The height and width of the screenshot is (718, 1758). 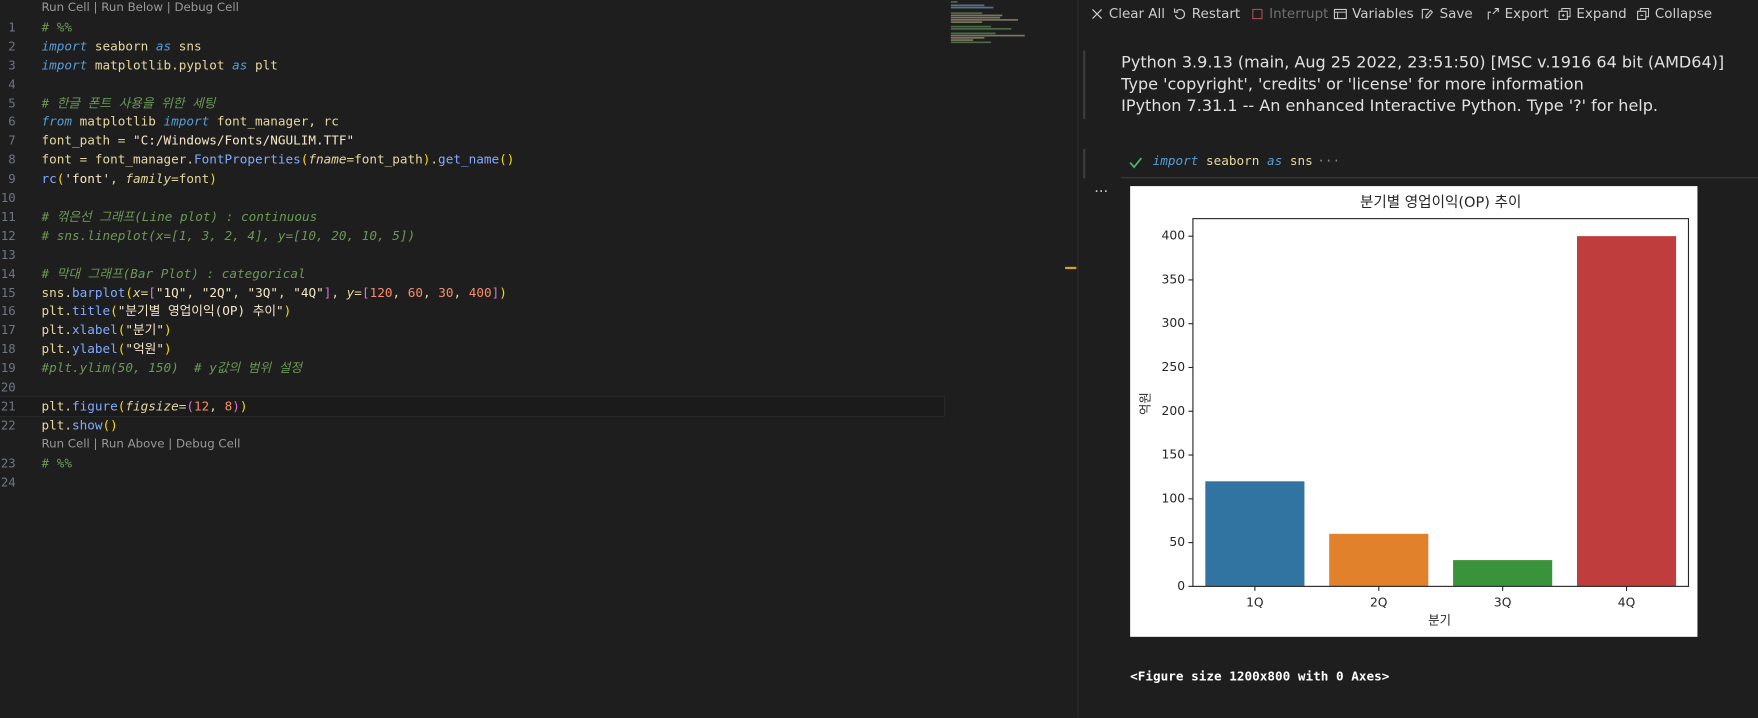 What do you see at coordinates (141, 443) in the screenshot?
I see `codelens: Run Cell | Run Above | Debug Cell` at bounding box center [141, 443].